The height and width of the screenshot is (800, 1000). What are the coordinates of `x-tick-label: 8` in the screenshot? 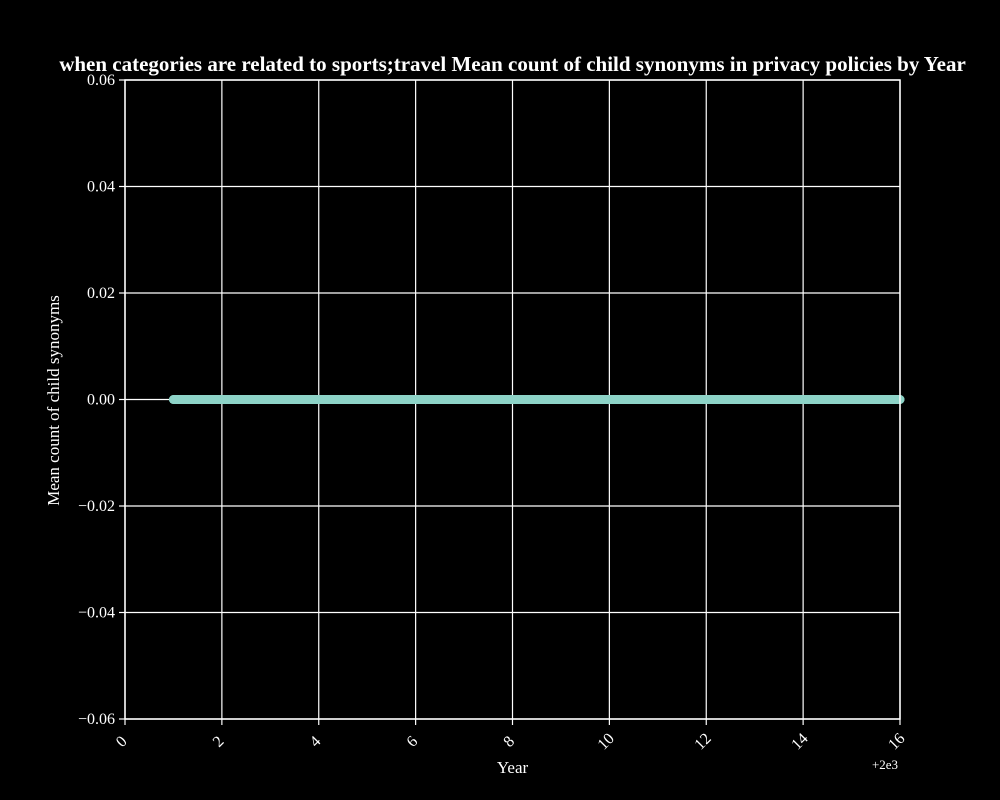 It's located at (509, 742).